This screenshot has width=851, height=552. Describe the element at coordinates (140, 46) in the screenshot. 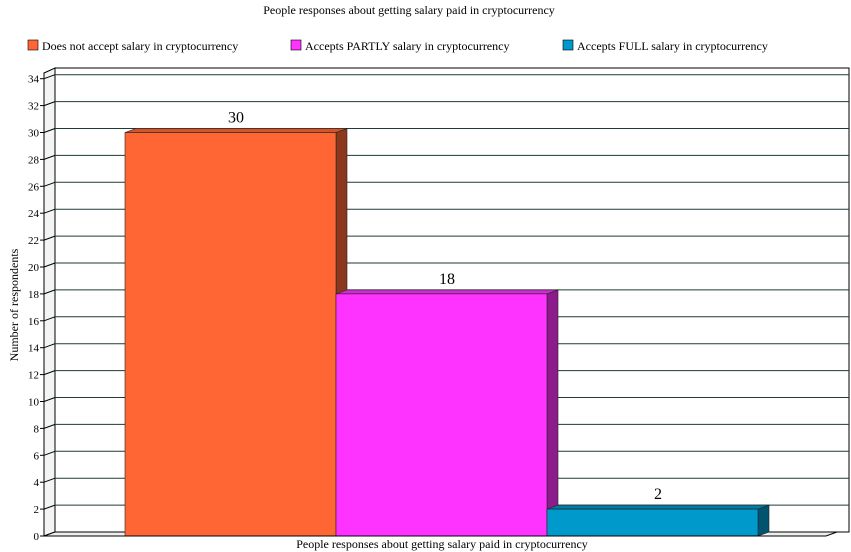

I see `legend-label: Does not accept salary in cryptocurrency` at that location.